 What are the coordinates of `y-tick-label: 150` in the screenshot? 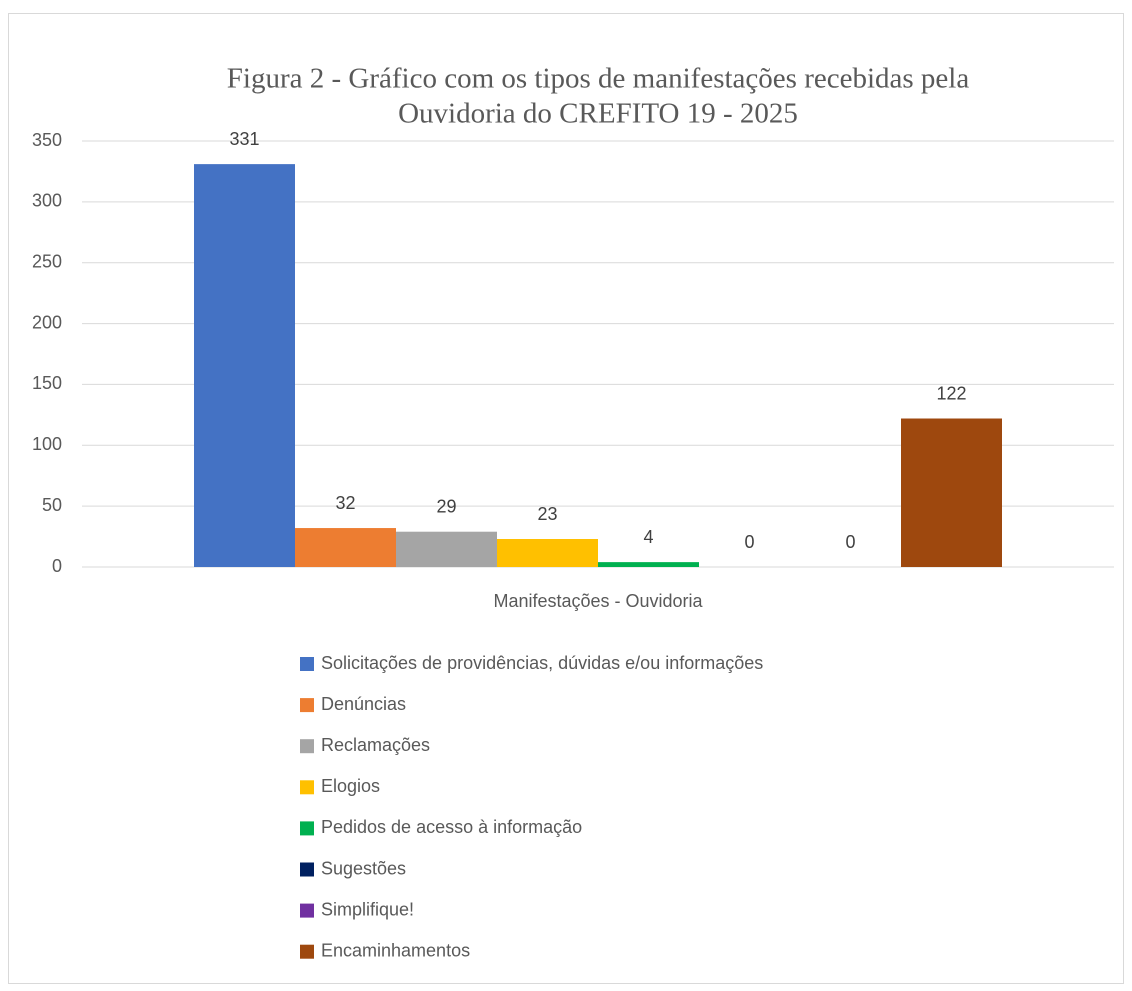 It's located at (47, 383).